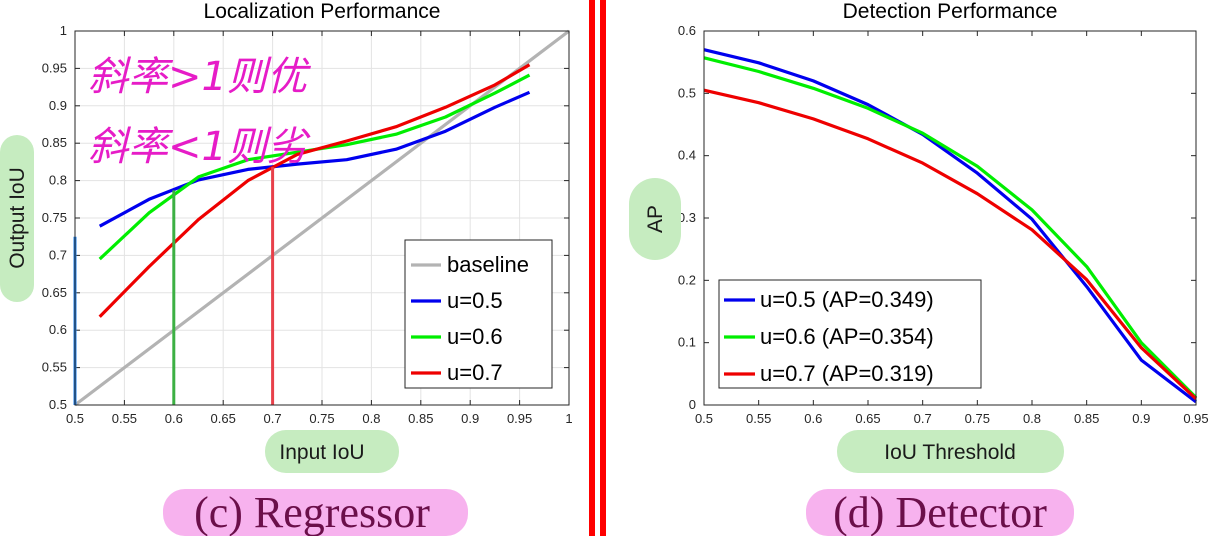 The image size is (1223, 536). I want to click on ylabel-ap: AP, so click(655, 219).